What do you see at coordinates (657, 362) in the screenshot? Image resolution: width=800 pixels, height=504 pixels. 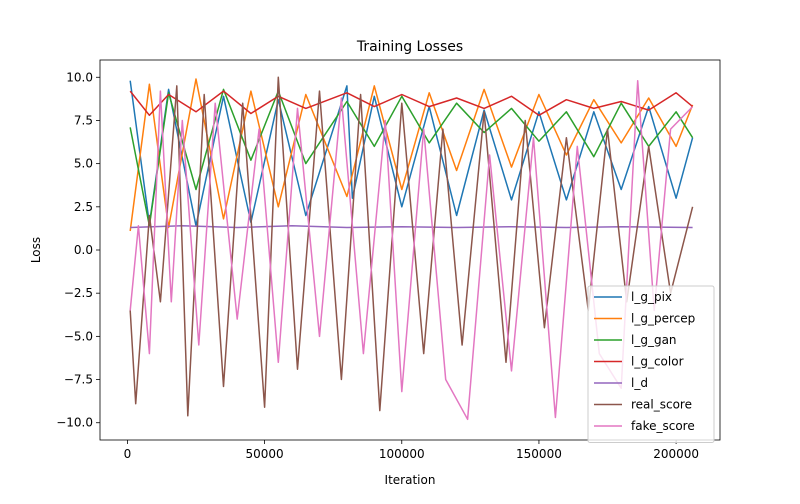 I see `legend-label-l_g_color: l_g_color` at bounding box center [657, 362].